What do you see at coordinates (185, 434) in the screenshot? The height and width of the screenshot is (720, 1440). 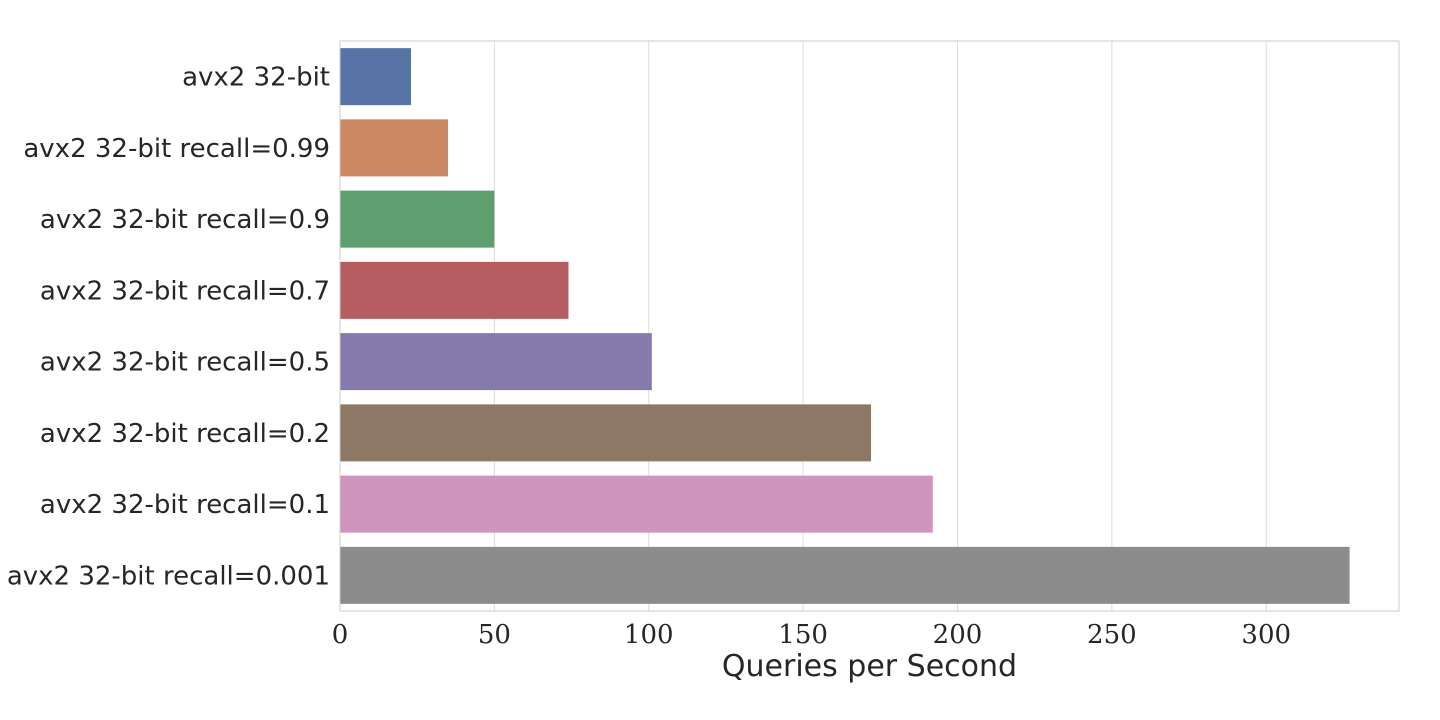 I see `category-label: avx2 32-bit recall=0.2` at bounding box center [185, 434].